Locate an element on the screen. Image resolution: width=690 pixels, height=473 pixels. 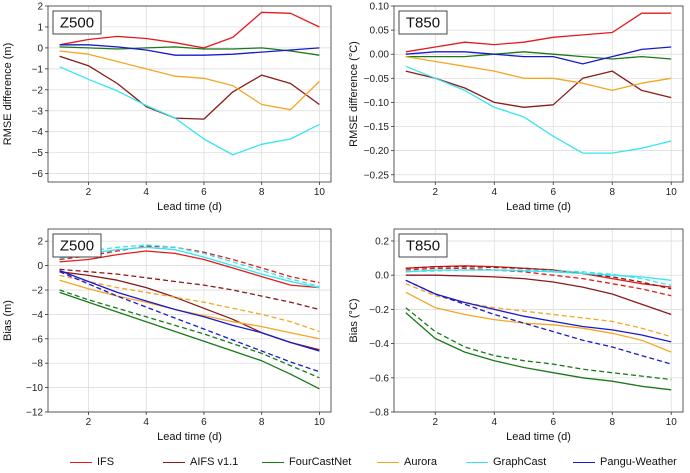
y-tick-label: −12 is located at coordinates (34, 413).